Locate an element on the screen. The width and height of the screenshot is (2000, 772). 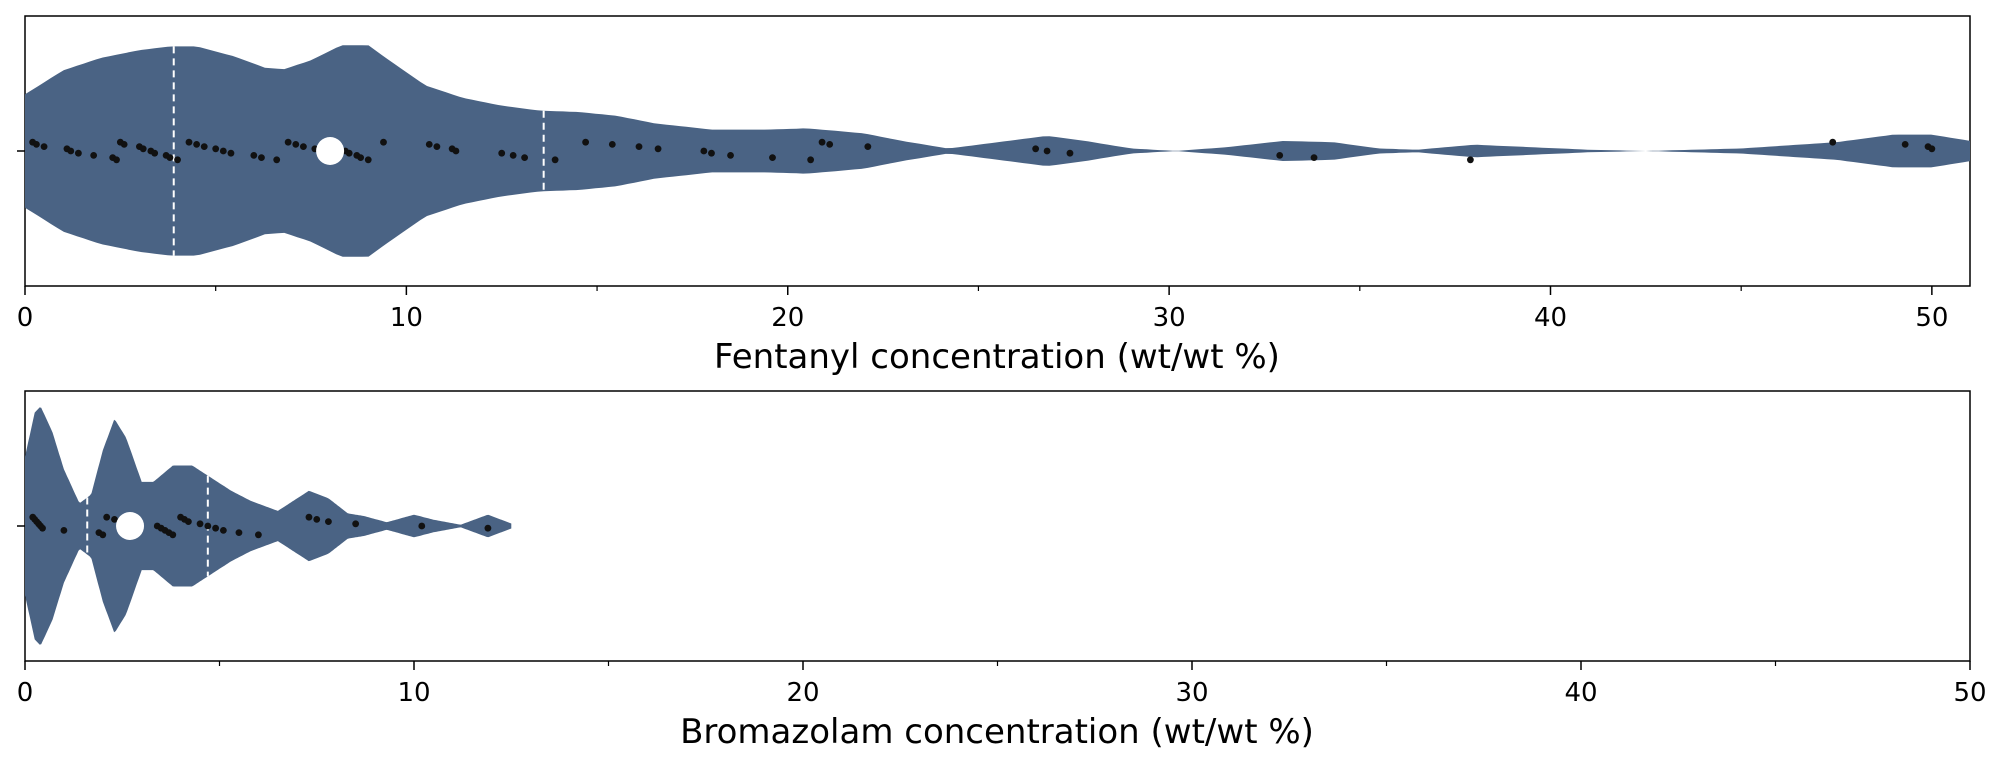
bromazolam-x-tick-label: 50 is located at coordinates (1969, 693).